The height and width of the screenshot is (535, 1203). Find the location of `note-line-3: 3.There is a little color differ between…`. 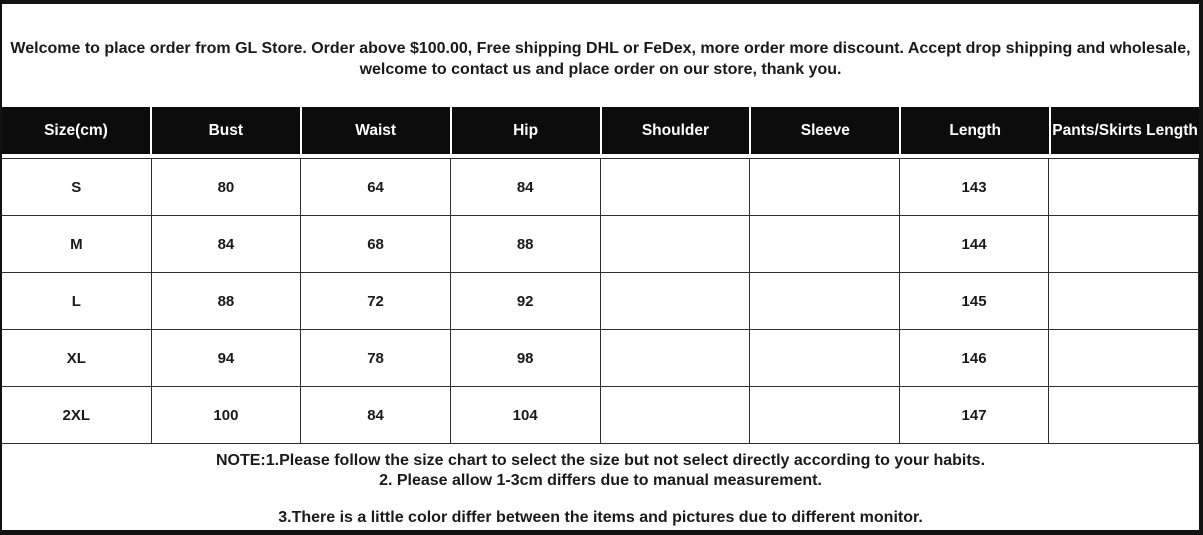

note-line-3: 3.There is a little color differ between… is located at coordinates (600, 517).